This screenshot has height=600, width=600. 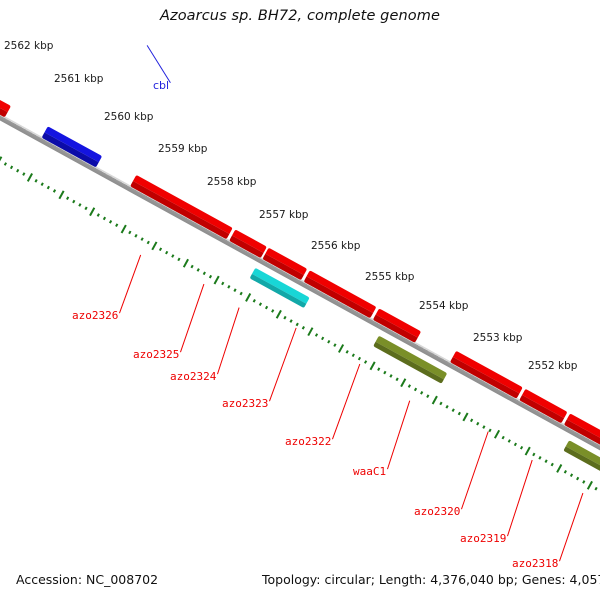 I want to click on leader-line-azo2320, so click(x=475, y=470).